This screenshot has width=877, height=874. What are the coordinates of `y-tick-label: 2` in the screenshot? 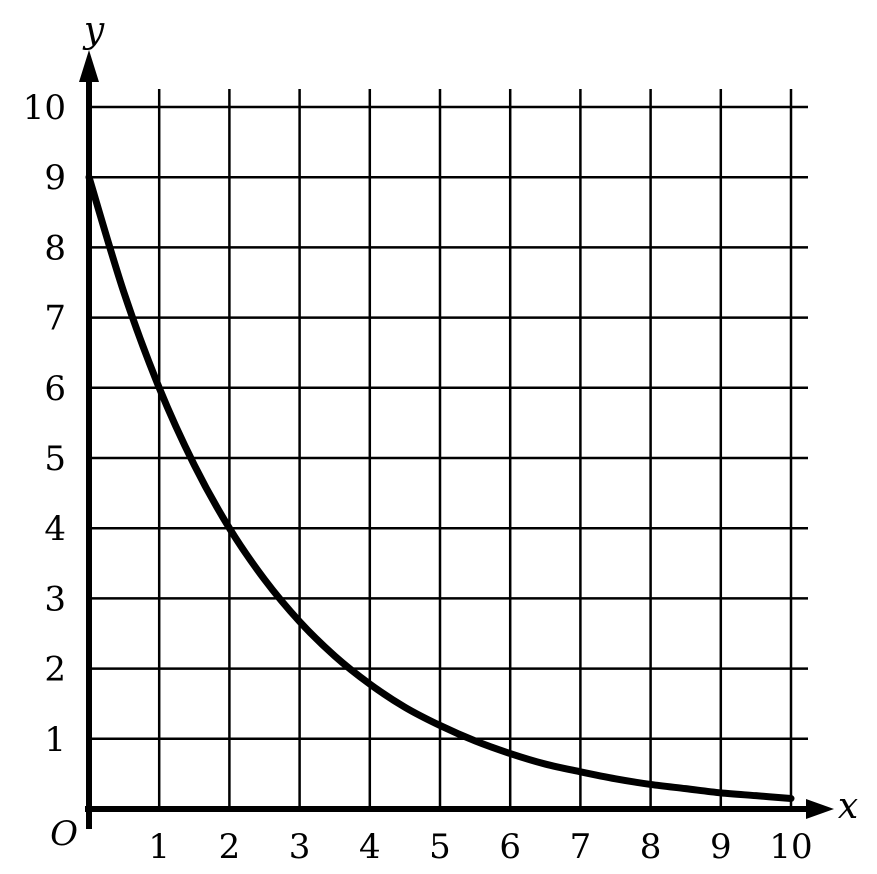 It's located at (55, 670).